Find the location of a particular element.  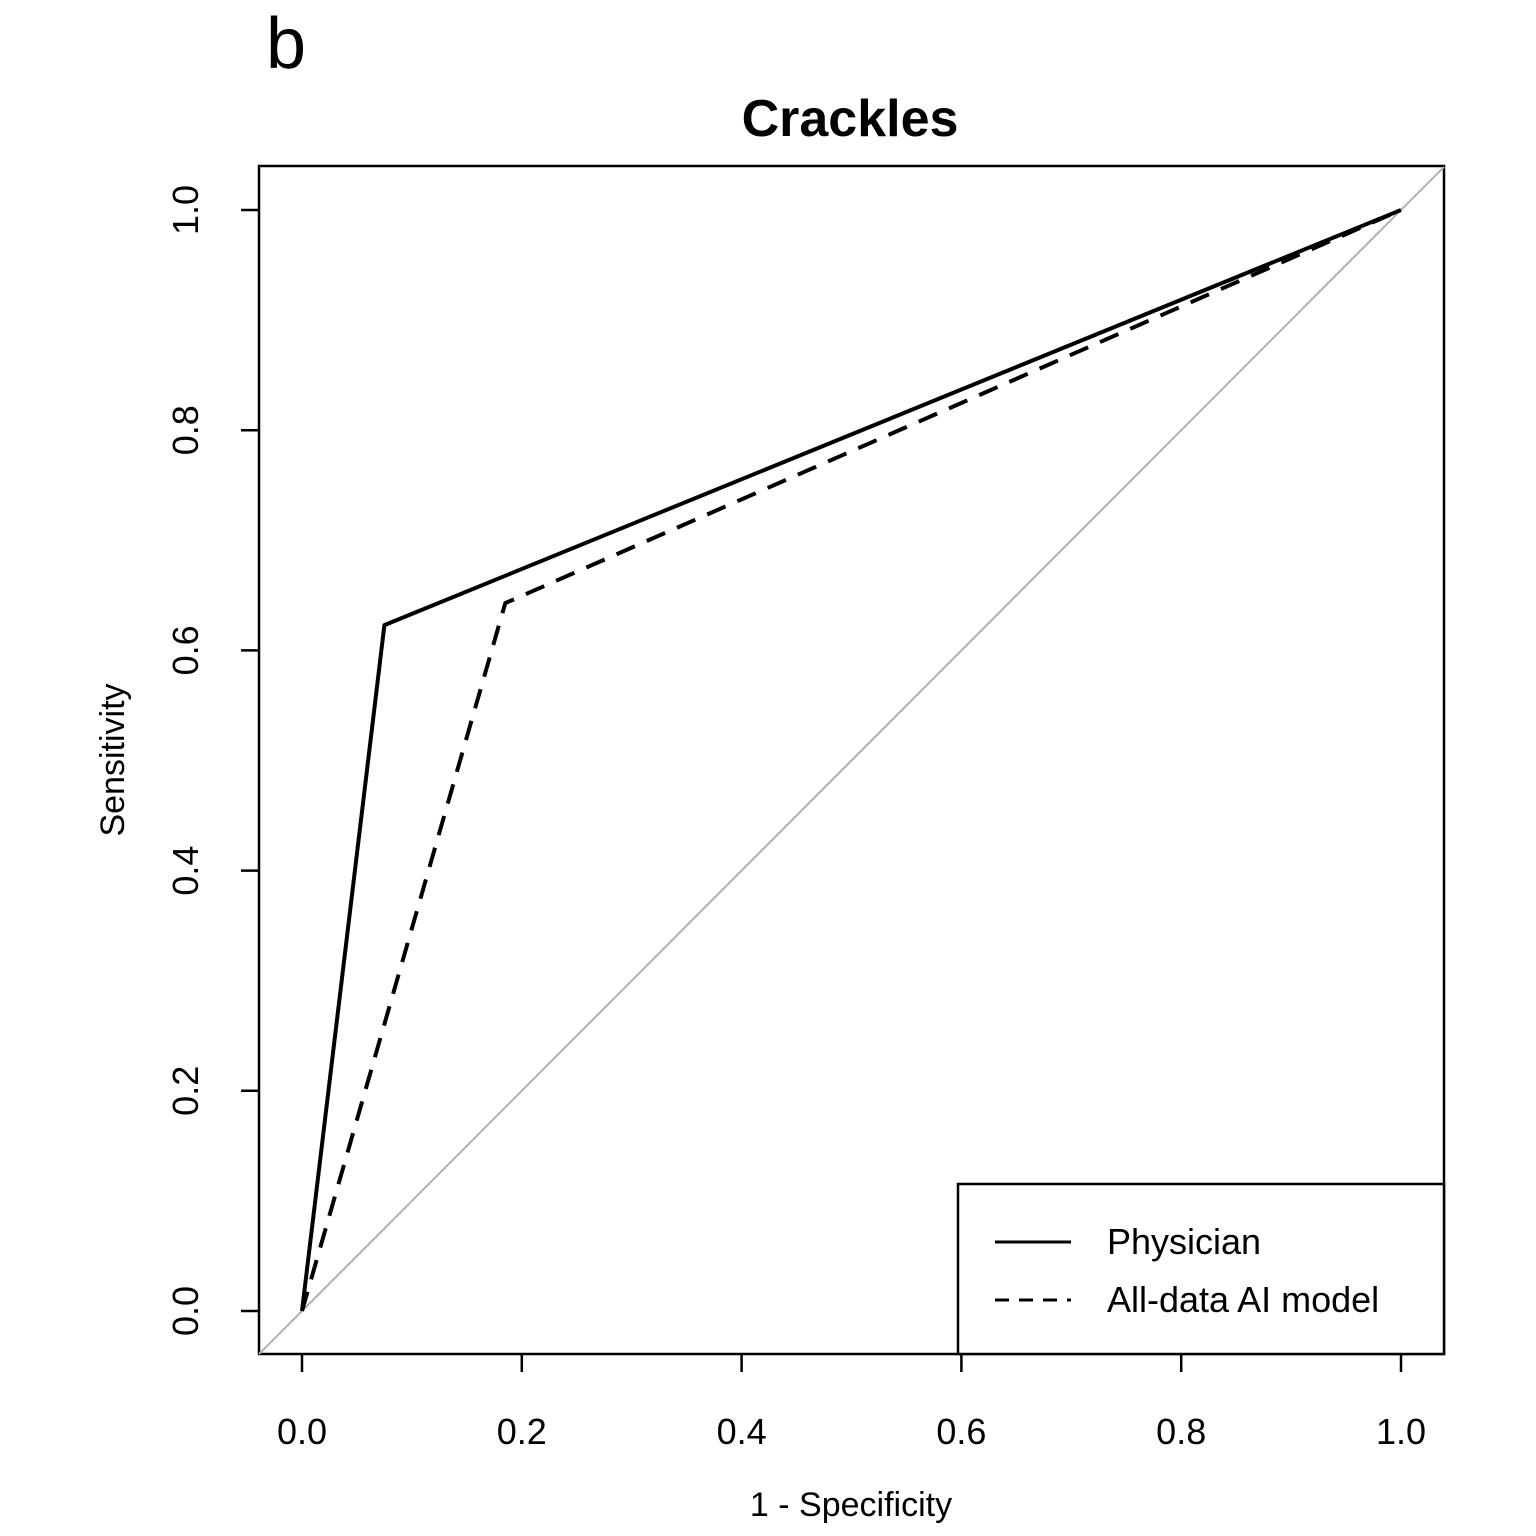

legend-items: Physician All-data AI model is located at coordinates (1187, 1270).